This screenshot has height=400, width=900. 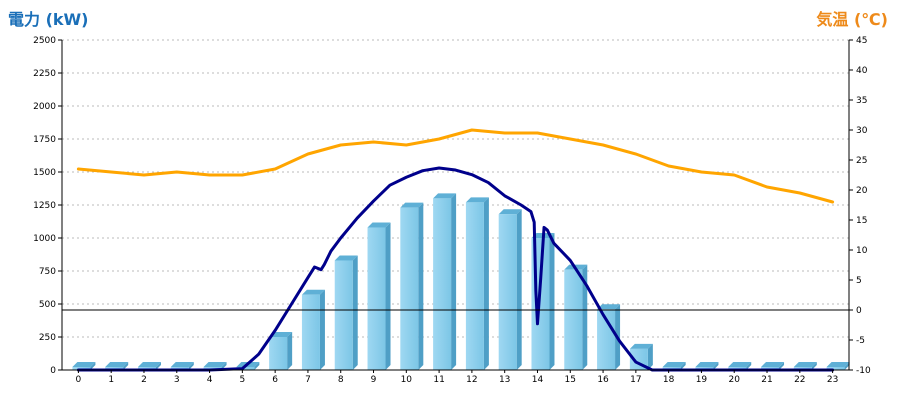 I want to click on x-tick-label: 23, so click(x=832, y=380).